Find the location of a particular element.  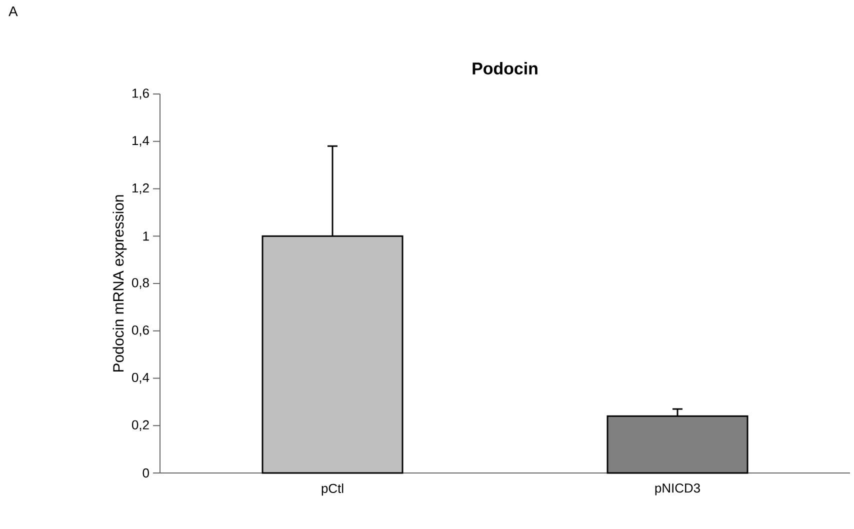

y-tick-label: 0,4 is located at coordinates (141, 378).